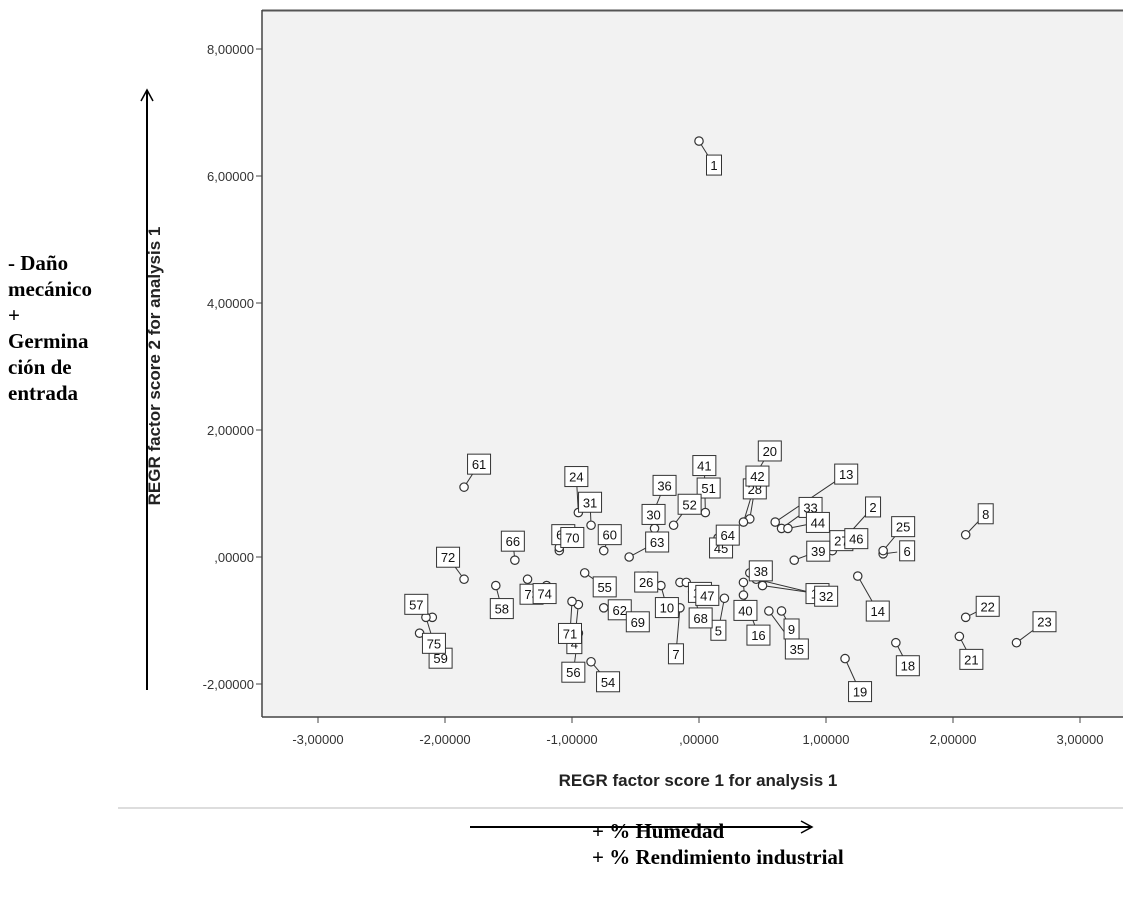  I want to click on horizontal-axis-annotation: + % Humedad + % Rendimiento industrial, so click(718, 844).